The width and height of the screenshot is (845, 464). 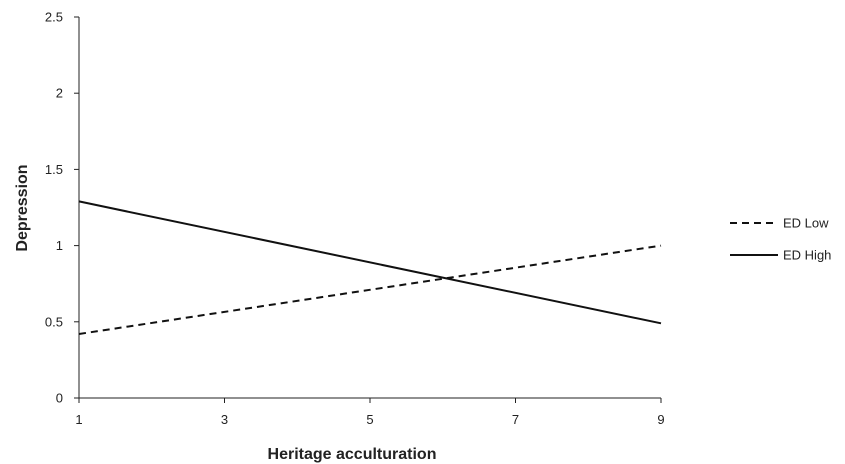 I want to click on legend-label: ED Low, so click(x=806, y=223).